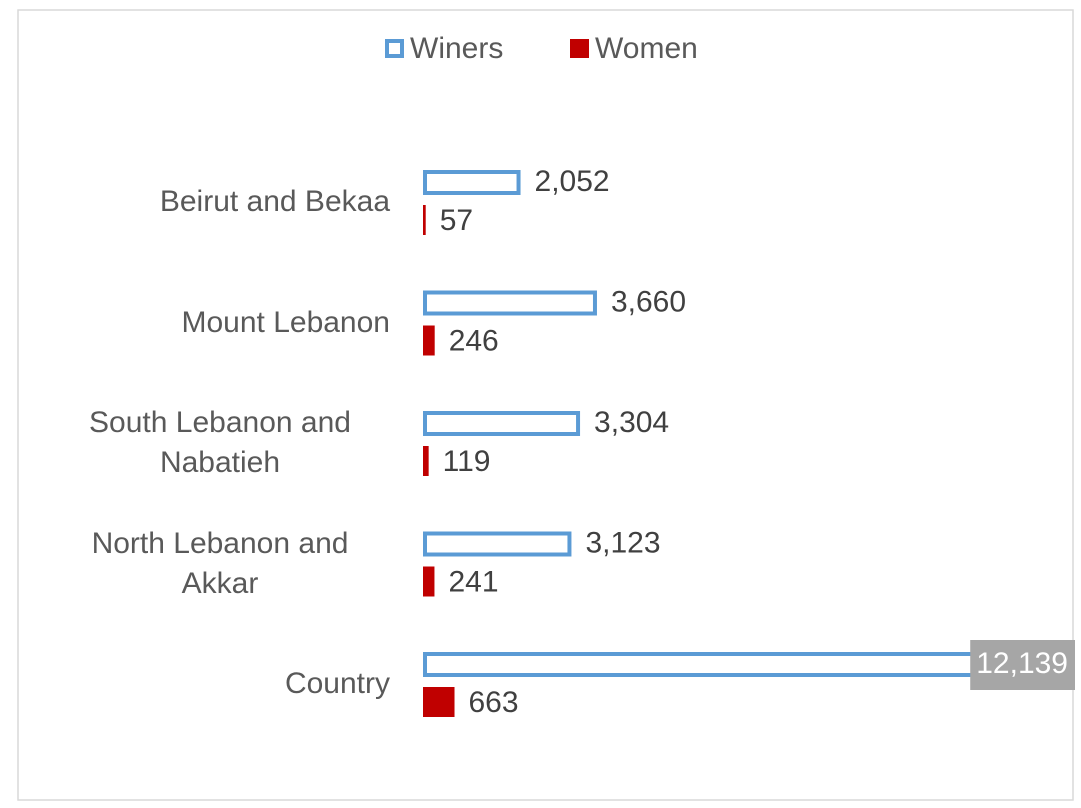  I want to click on data-label-box, so click(1022, 665).